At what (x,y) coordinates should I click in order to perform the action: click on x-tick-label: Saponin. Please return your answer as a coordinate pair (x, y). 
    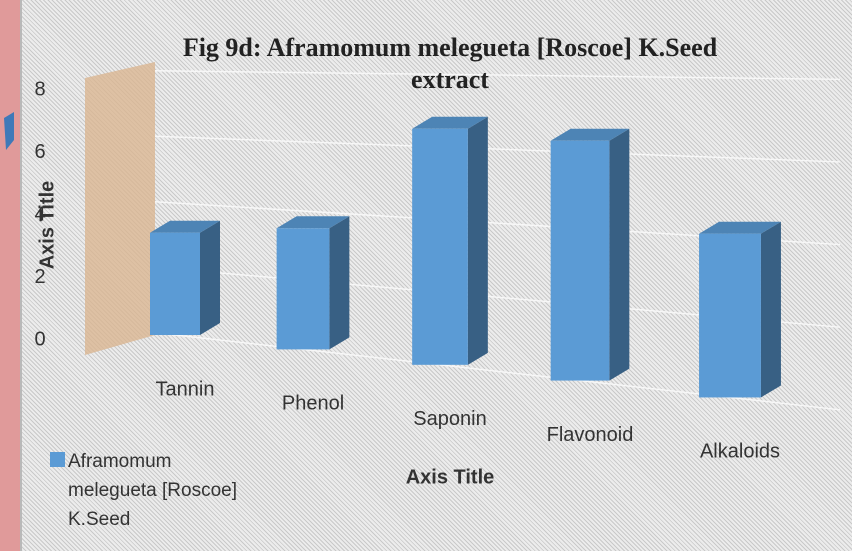
    Looking at the image, I should click on (449, 419).